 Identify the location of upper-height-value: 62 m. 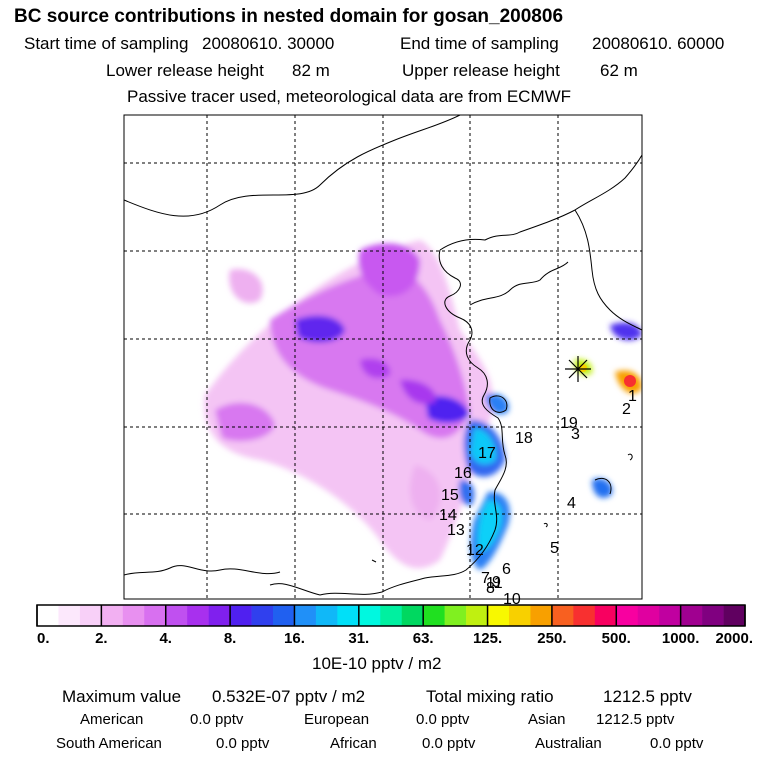
(619, 70).